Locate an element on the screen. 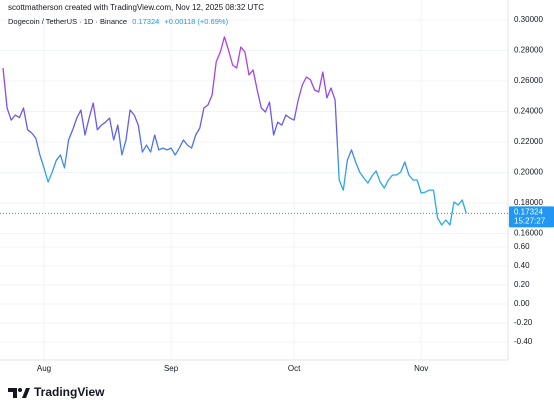 This screenshot has width=554, height=408. y-tick-label: 0.24000 is located at coordinates (528, 111).